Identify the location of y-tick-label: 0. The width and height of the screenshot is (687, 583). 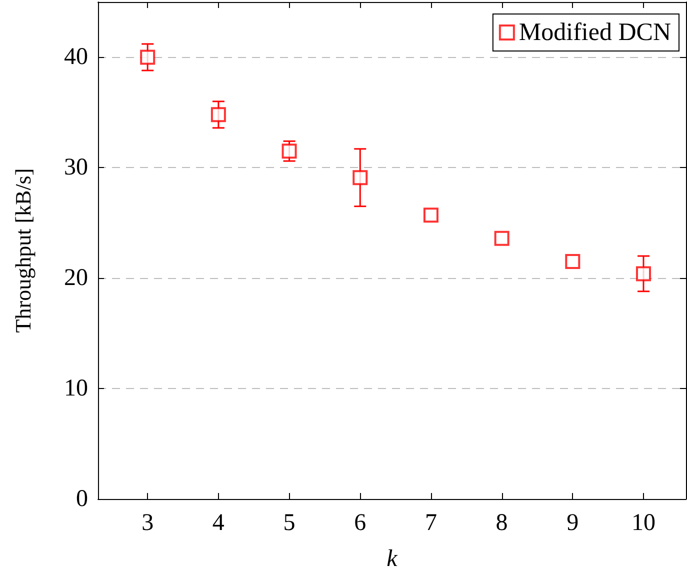
(82, 499).